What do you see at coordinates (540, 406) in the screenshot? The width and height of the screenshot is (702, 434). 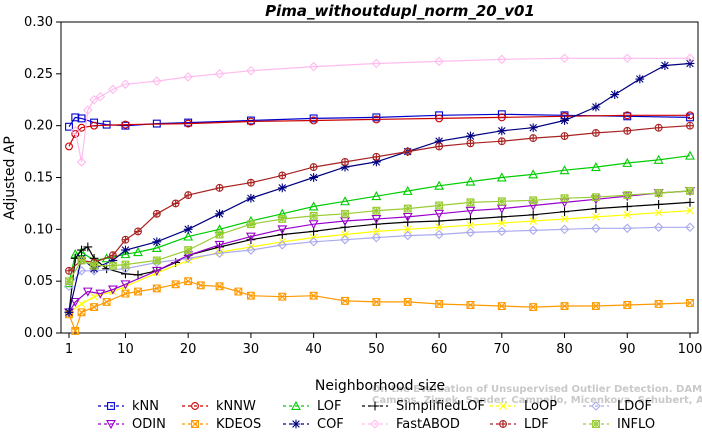 I see `legend-label-loop: LoOP` at bounding box center [540, 406].